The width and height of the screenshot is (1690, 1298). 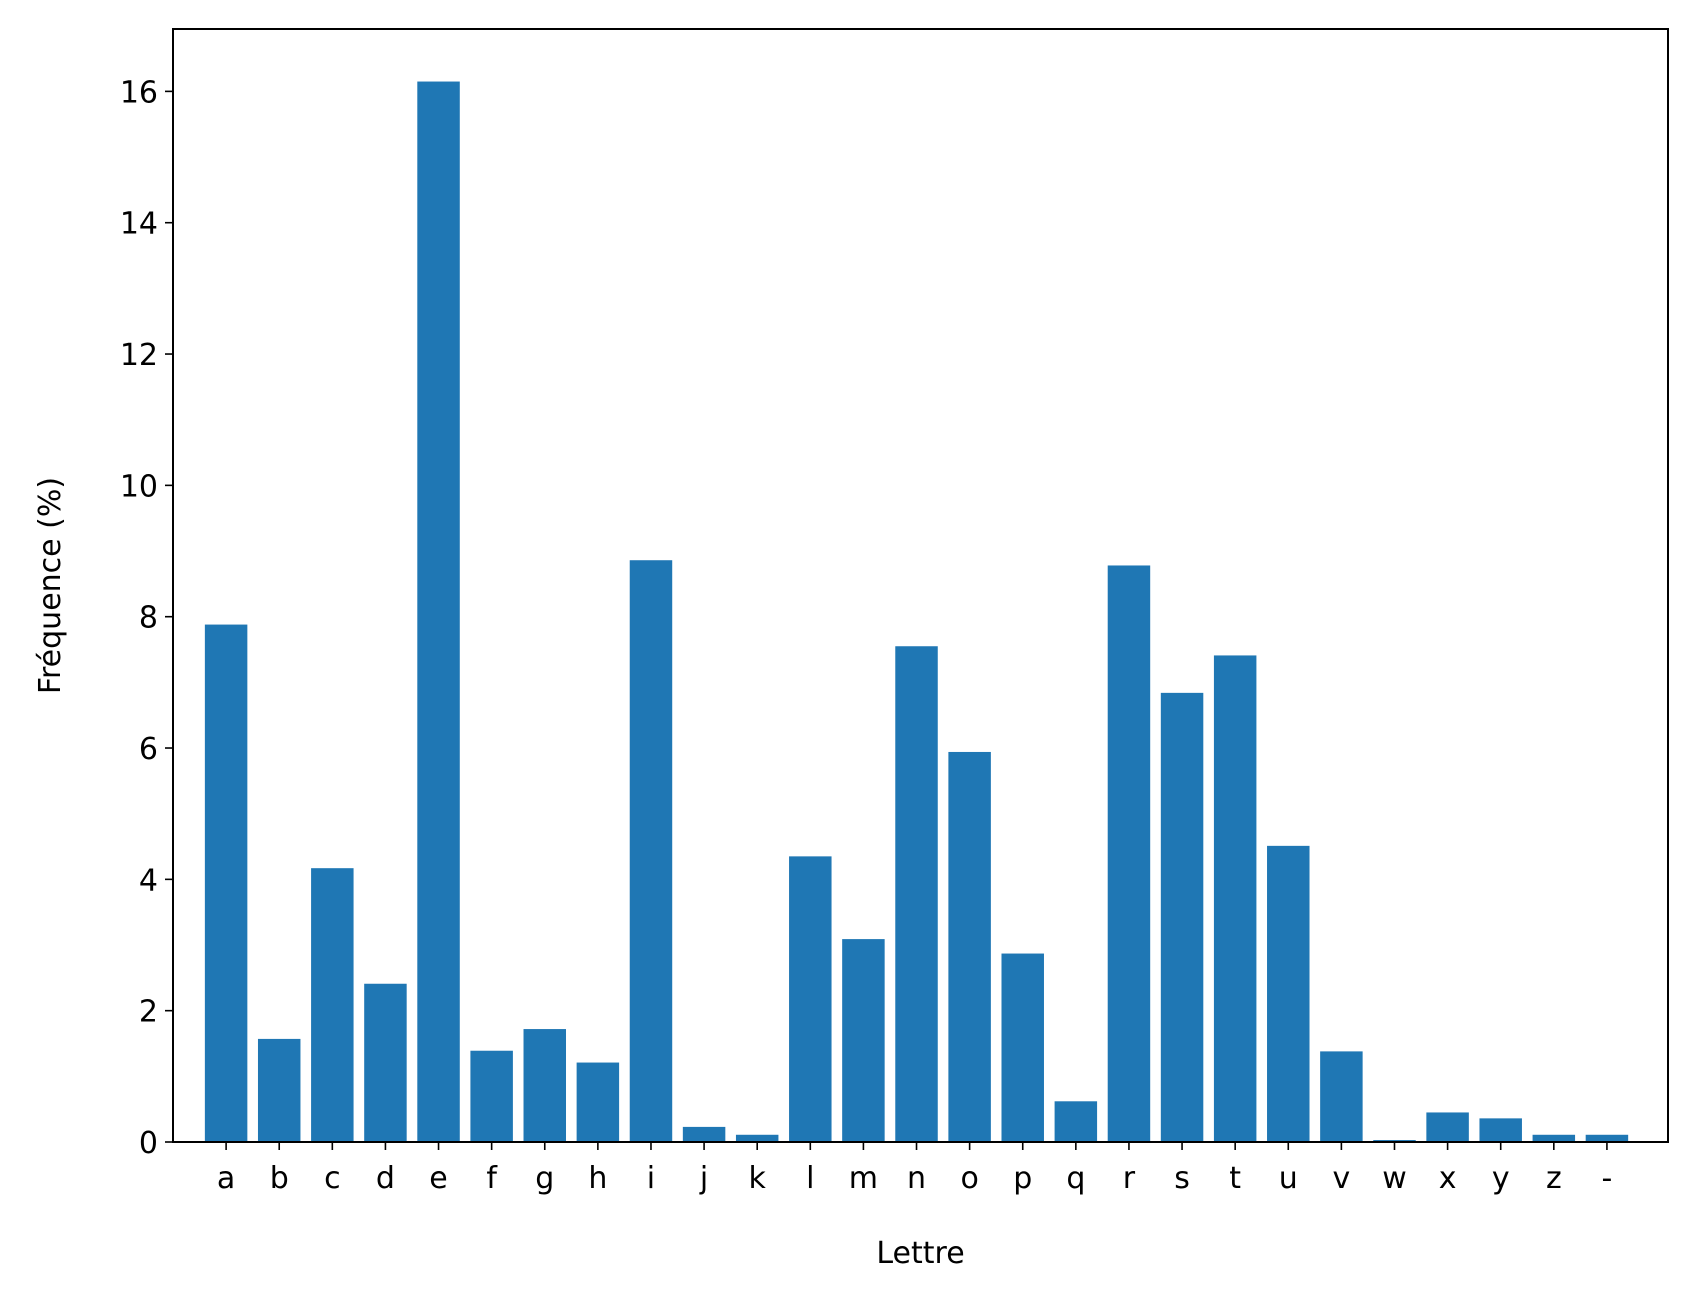 What do you see at coordinates (1288, 1178) in the screenshot?
I see `x-tick-label: u` at bounding box center [1288, 1178].